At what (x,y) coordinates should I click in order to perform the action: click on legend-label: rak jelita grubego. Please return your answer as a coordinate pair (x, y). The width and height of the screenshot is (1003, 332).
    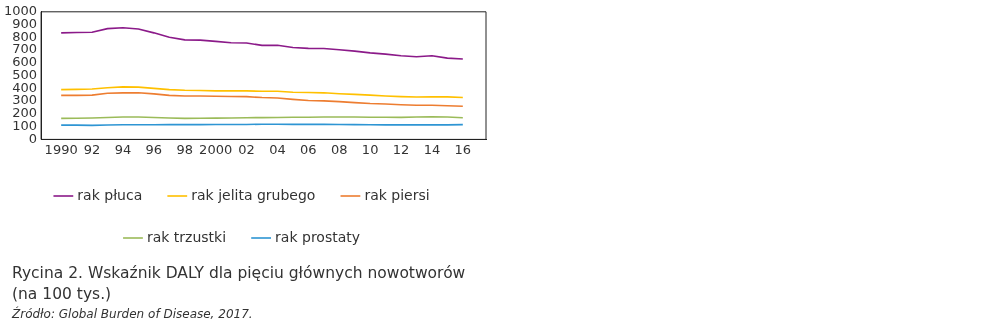
    Looking at the image, I should click on (253, 194).